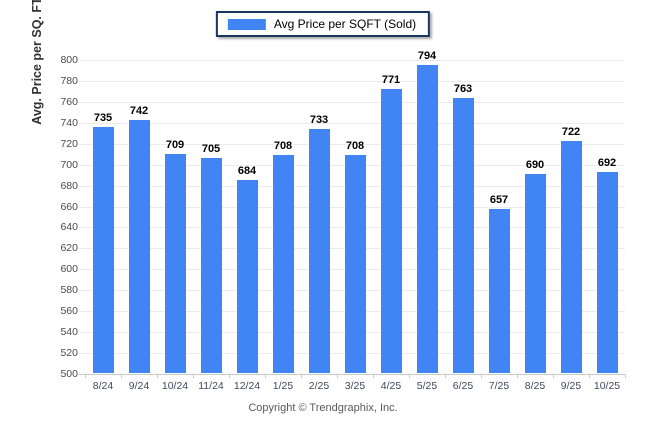 This screenshot has width=646, height=434. Describe the element at coordinates (69, 122) in the screenshot. I see `y-tick-label: 740` at that location.